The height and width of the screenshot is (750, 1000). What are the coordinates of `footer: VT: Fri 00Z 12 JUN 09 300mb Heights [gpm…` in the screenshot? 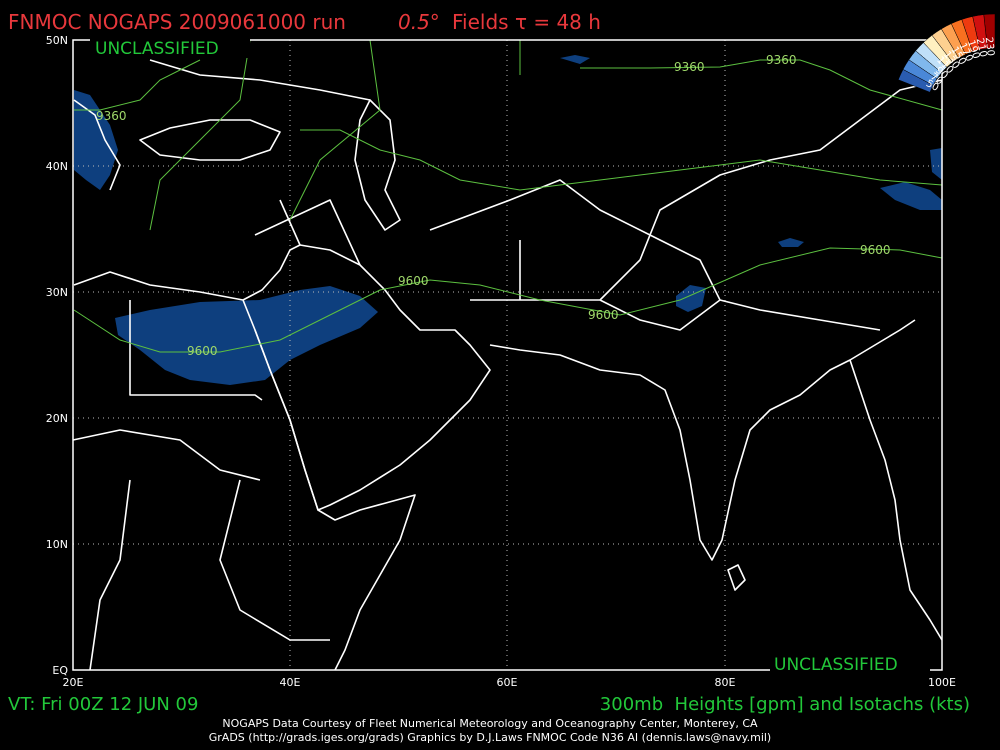 It's located at (489, 719).